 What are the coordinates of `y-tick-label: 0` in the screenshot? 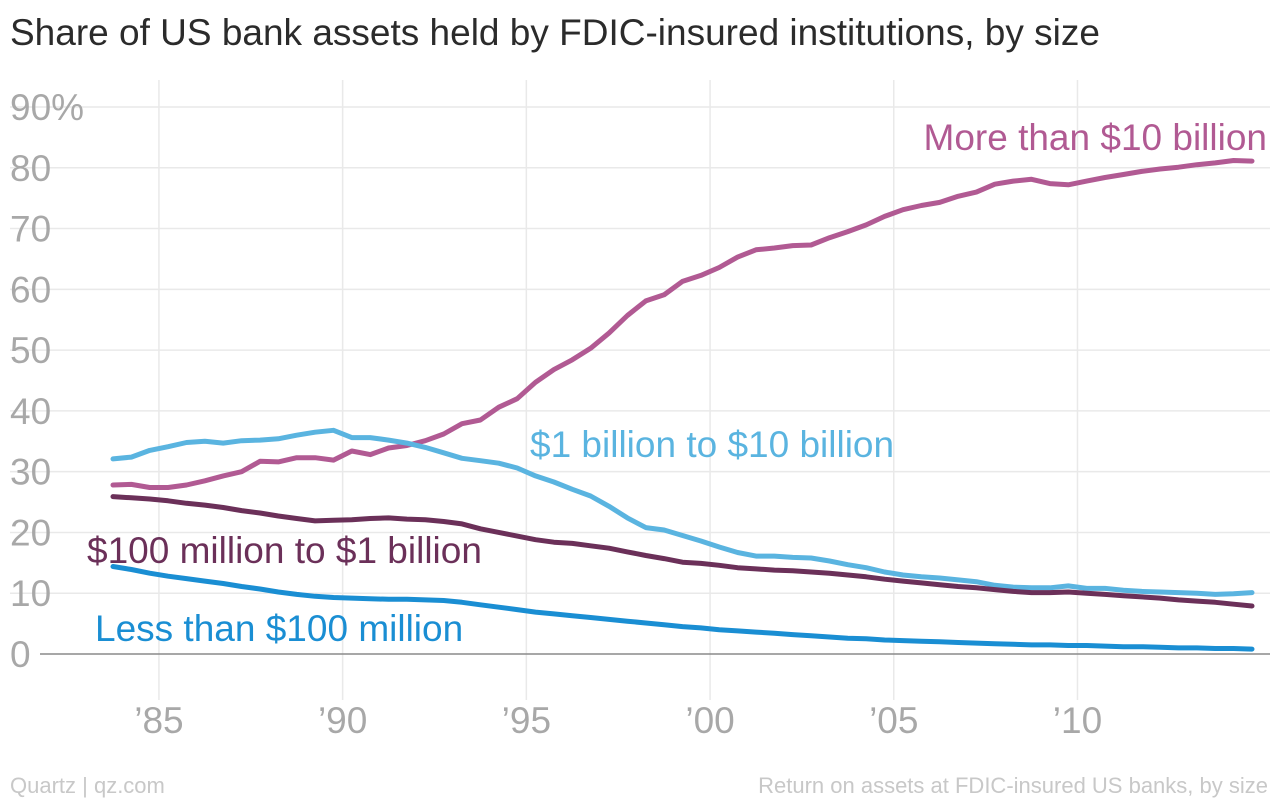 It's located at (20, 654).